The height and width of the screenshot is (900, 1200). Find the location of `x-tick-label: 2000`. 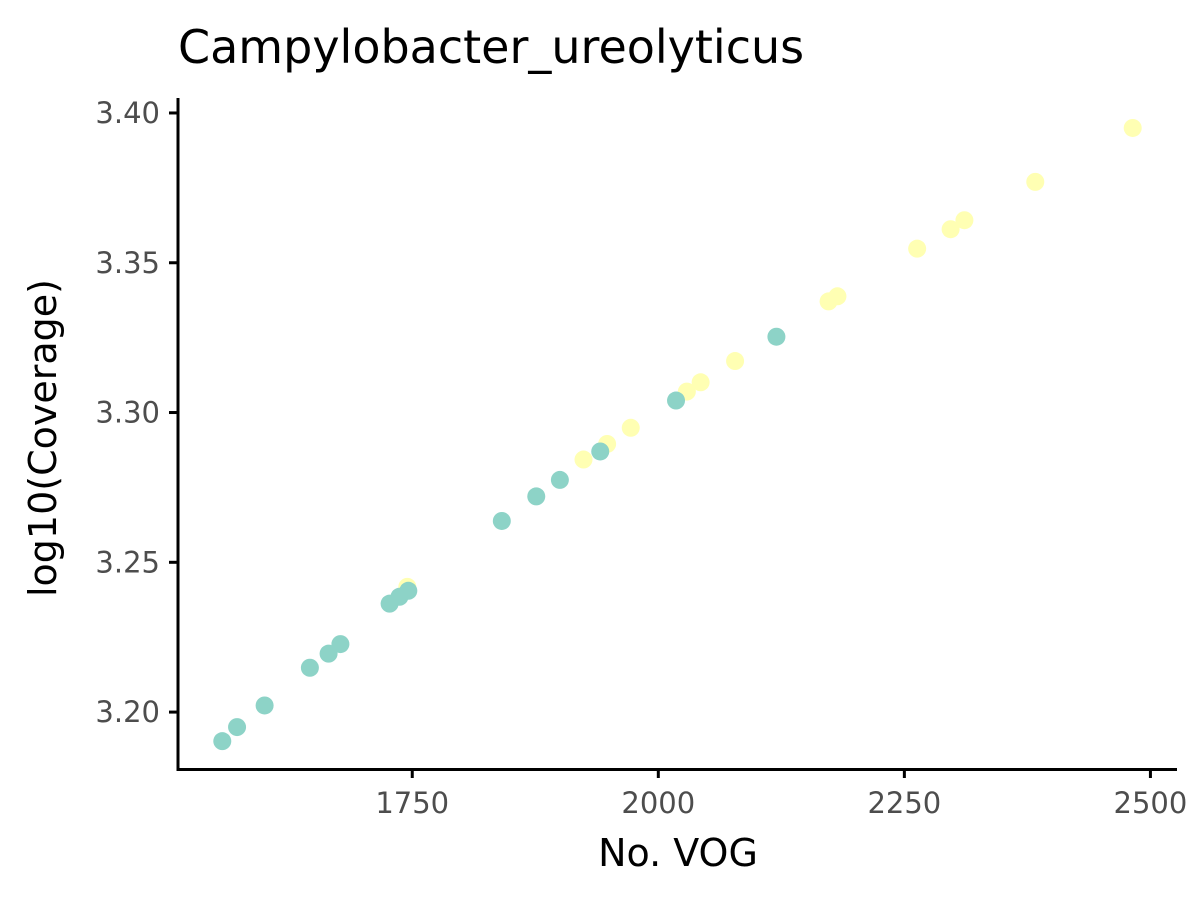

x-tick-label: 2000 is located at coordinates (658, 803).